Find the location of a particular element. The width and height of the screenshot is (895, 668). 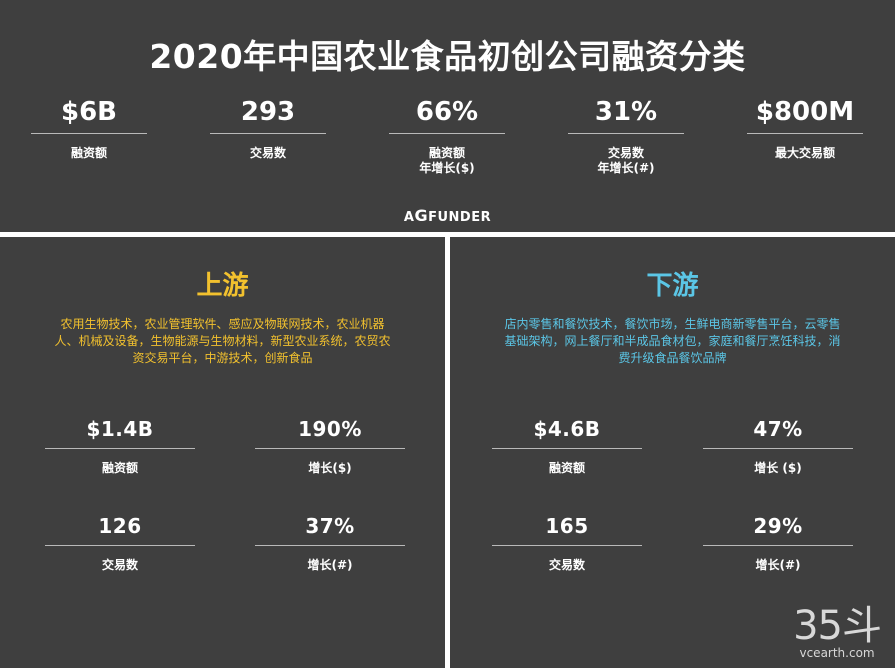

stat-value: $4.6B is located at coordinates (567, 429).